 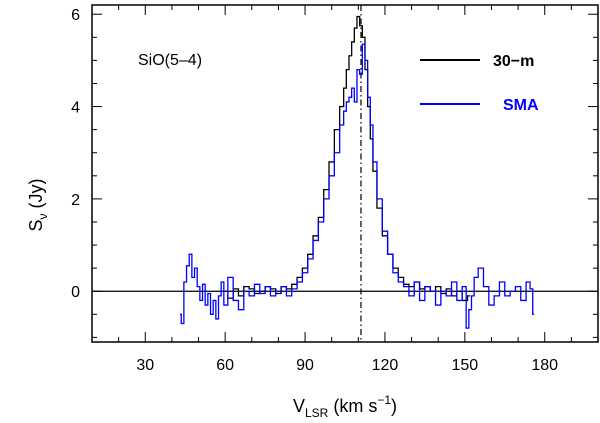 What do you see at coordinates (225, 365) in the screenshot?
I see `x-tick-label: 60` at bounding box center [225, 365].